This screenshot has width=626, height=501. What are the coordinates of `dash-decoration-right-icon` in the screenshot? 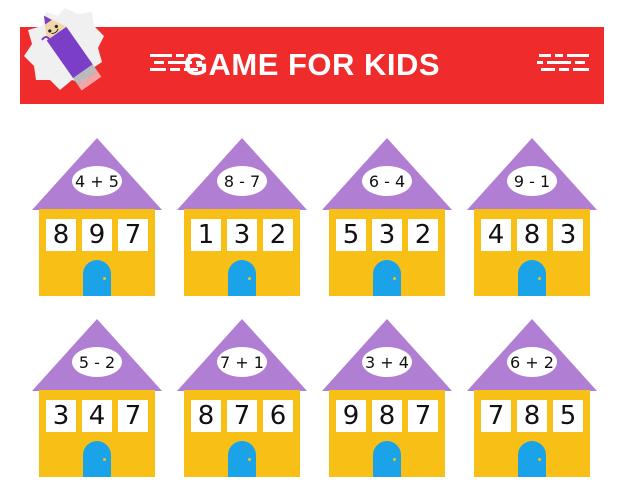 It's located at (563, 62).